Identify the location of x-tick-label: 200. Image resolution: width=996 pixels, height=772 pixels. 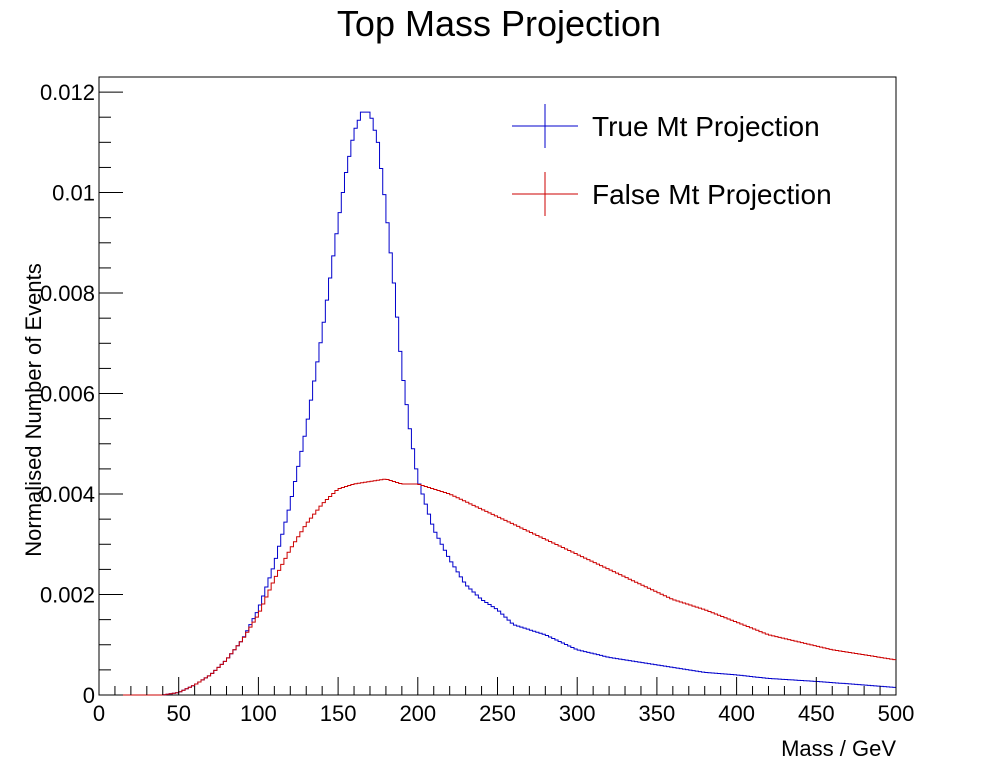
(417, 713).